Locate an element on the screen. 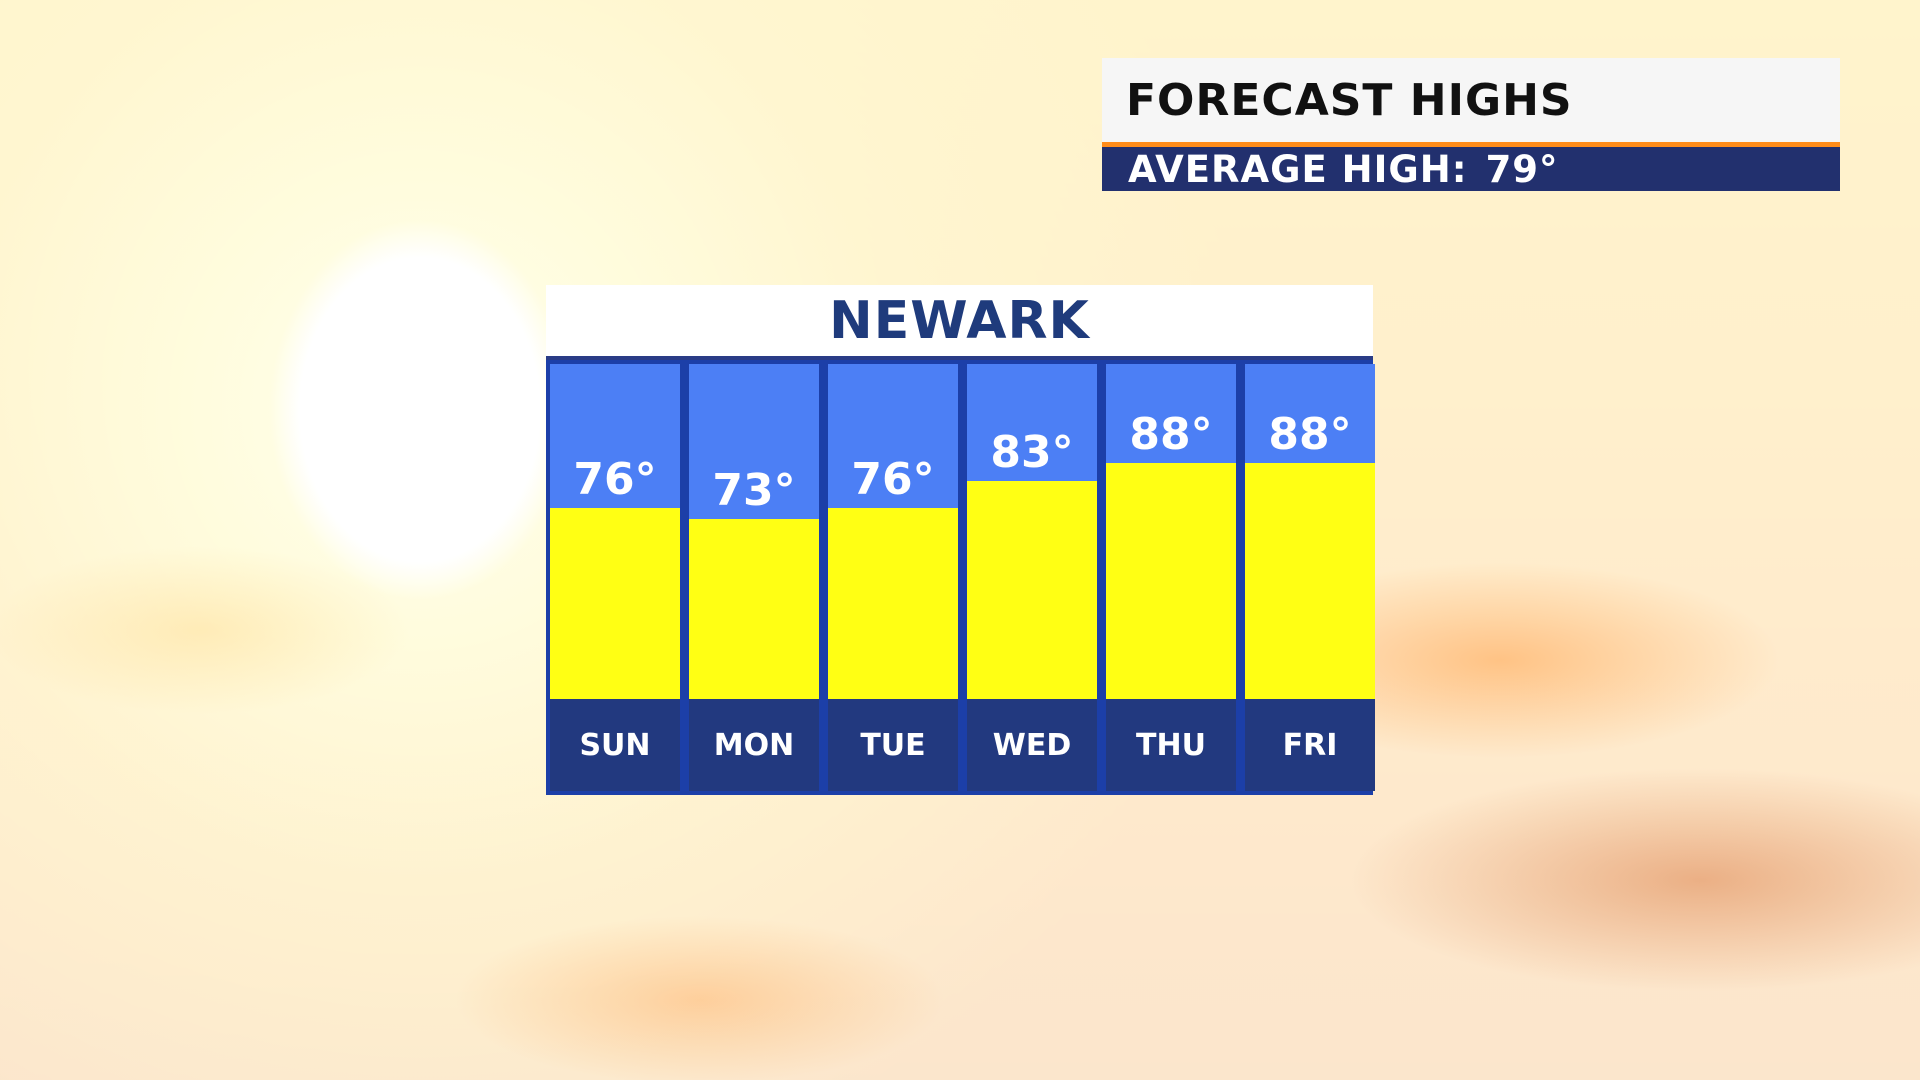 The image size is (1920, 1080). forecast-header: FORECAST HIGHS AVERAGE HIGH: 79° is located at coordinates (1471, 124).